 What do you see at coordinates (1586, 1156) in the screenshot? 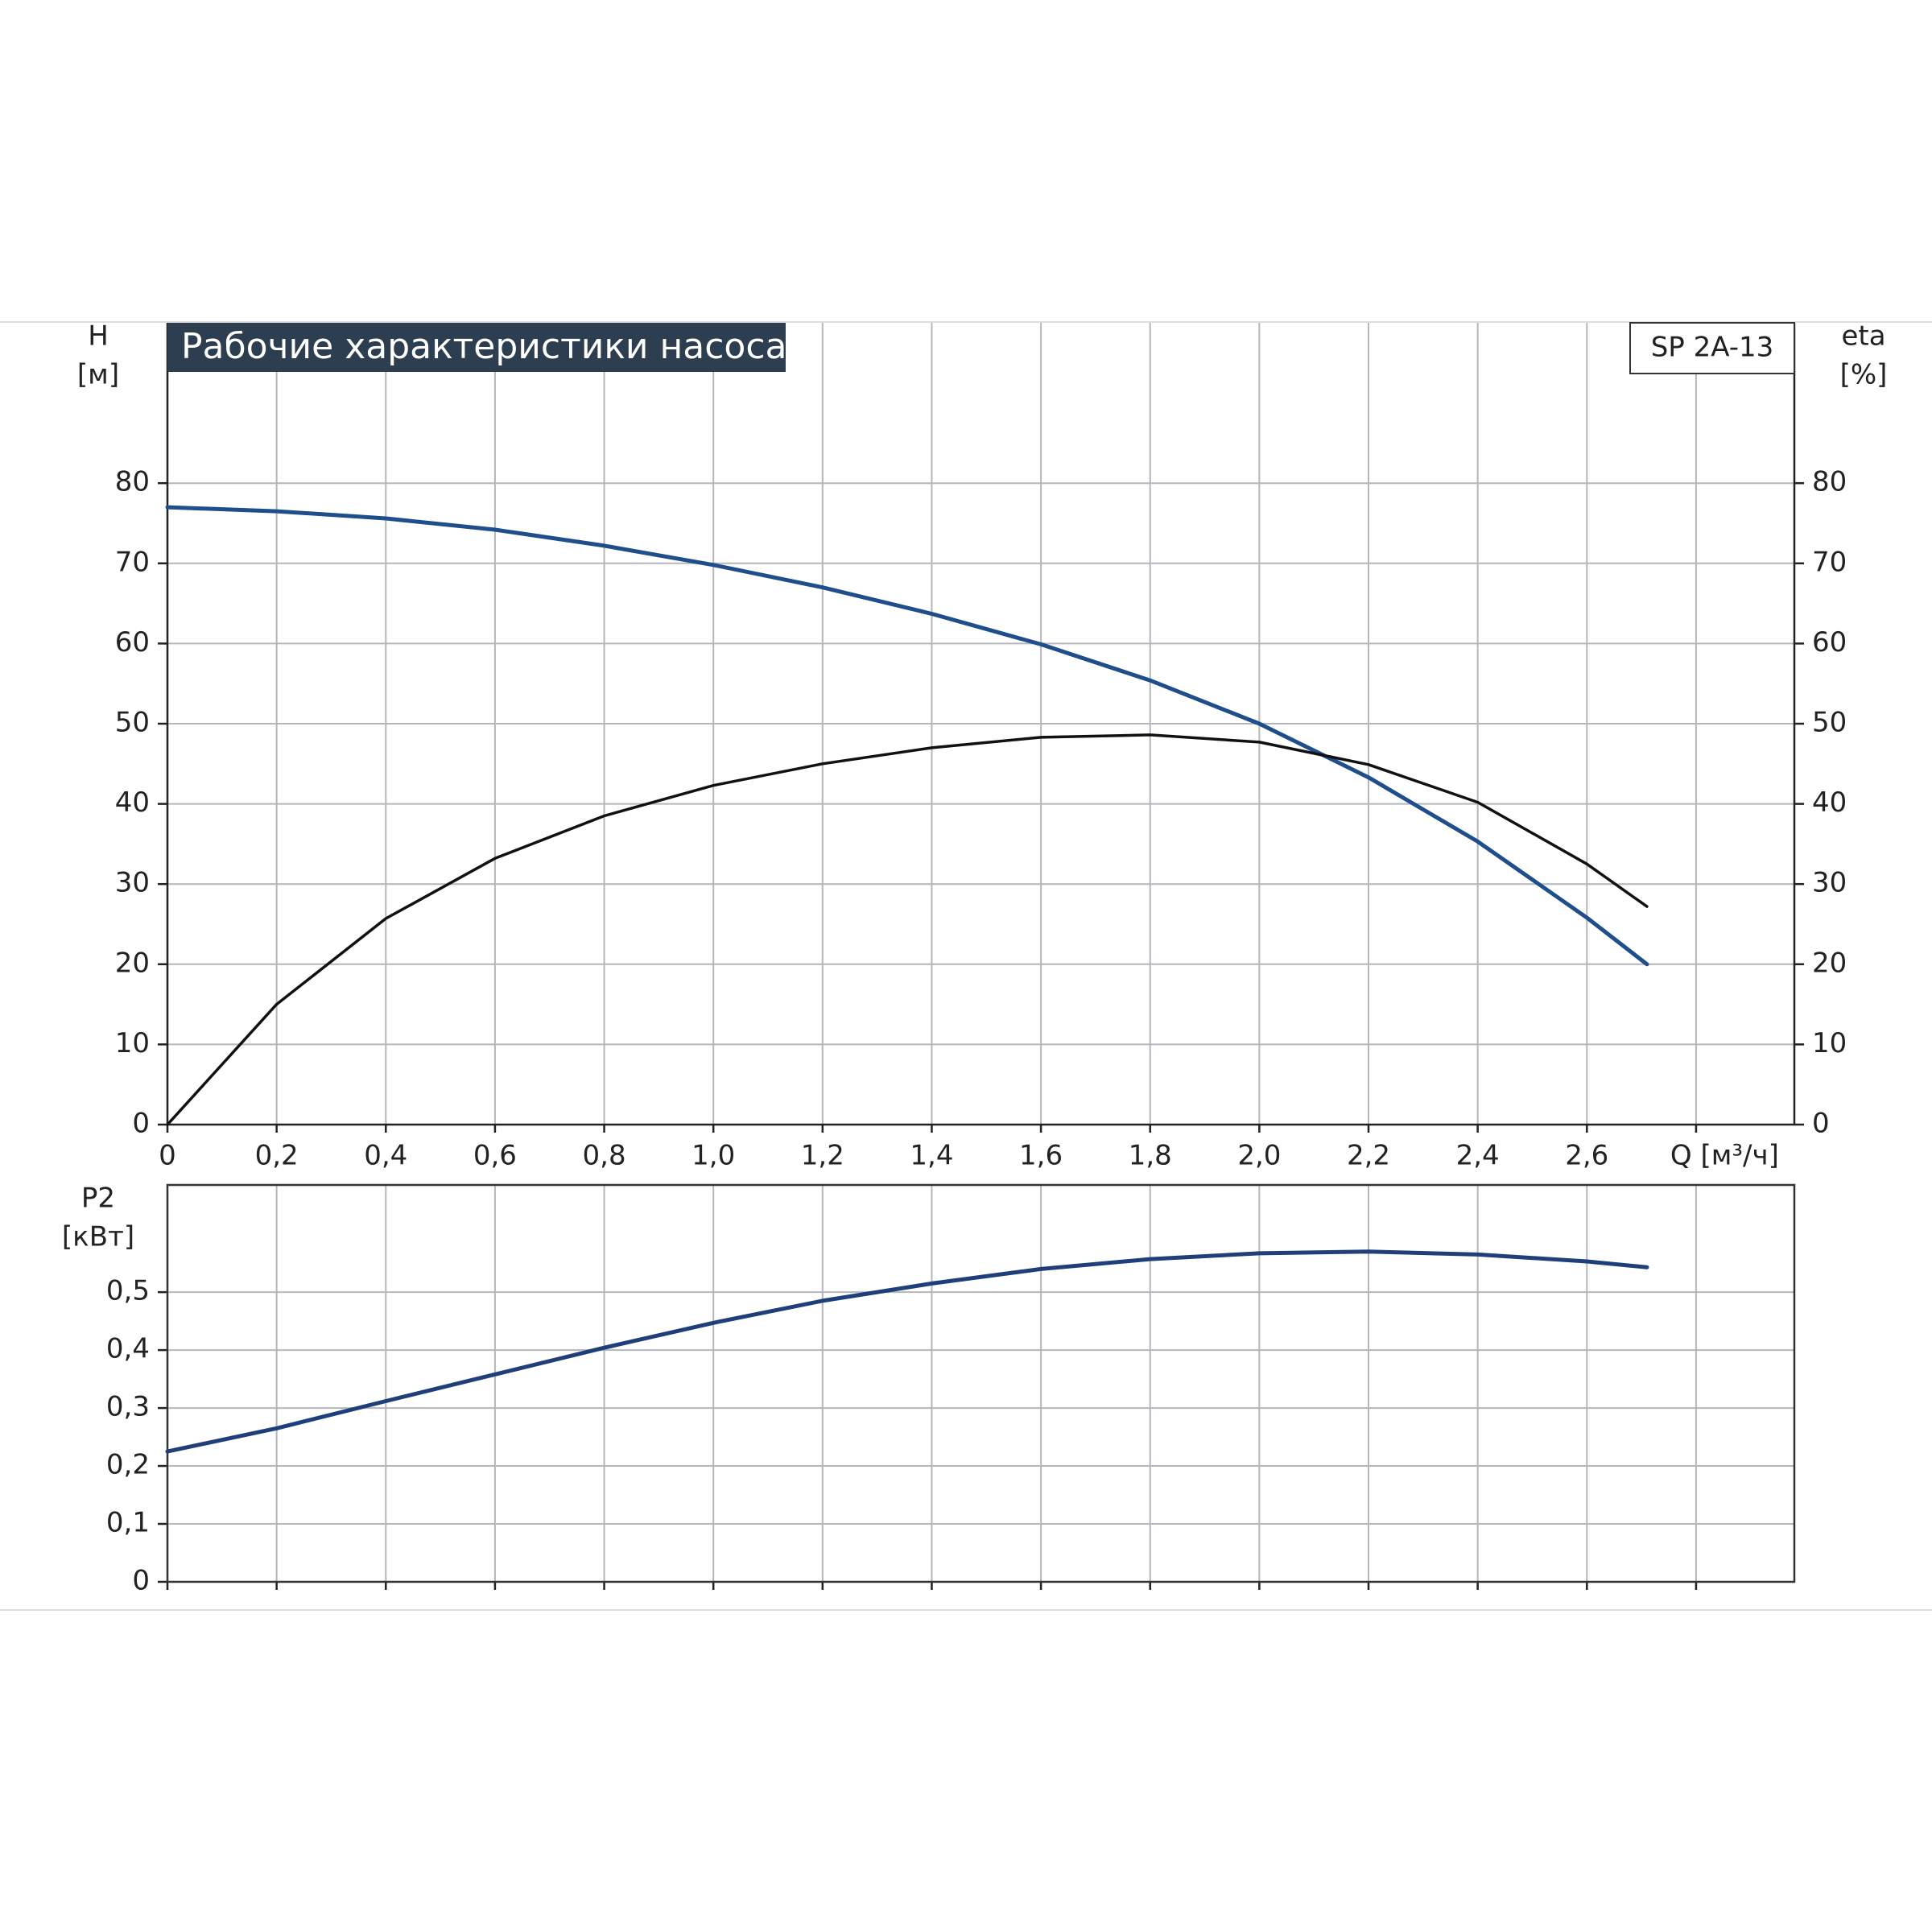
I see `x-tick-label: 2,6` at bounding box center [1586, 1156].